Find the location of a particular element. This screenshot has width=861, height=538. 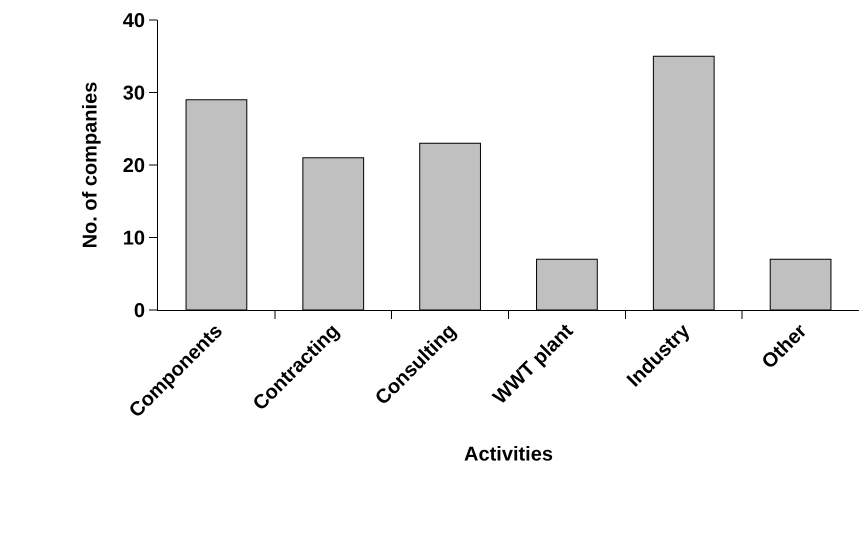

y-tick-label: 20 is located at coordinates (133, 166).